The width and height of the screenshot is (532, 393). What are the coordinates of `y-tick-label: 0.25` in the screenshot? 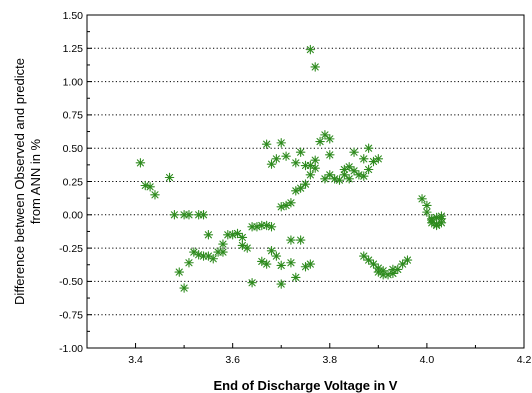 It's located at (73, 182).